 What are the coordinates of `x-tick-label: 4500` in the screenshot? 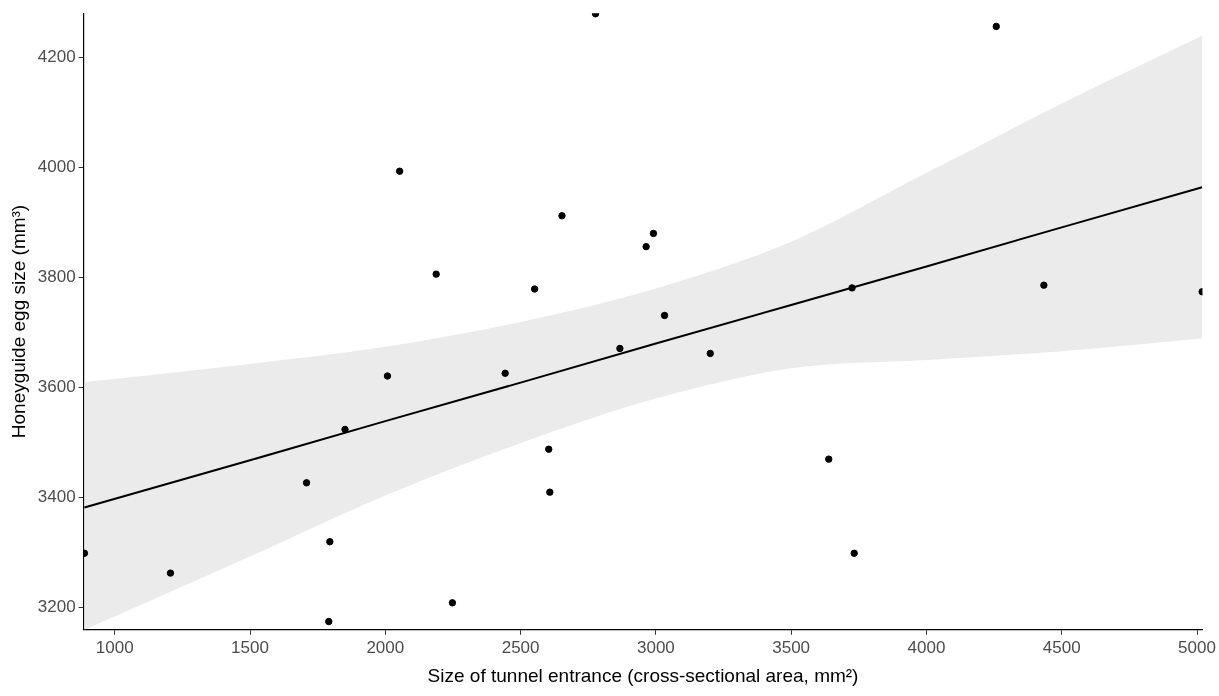 It's located at (1061, 647).